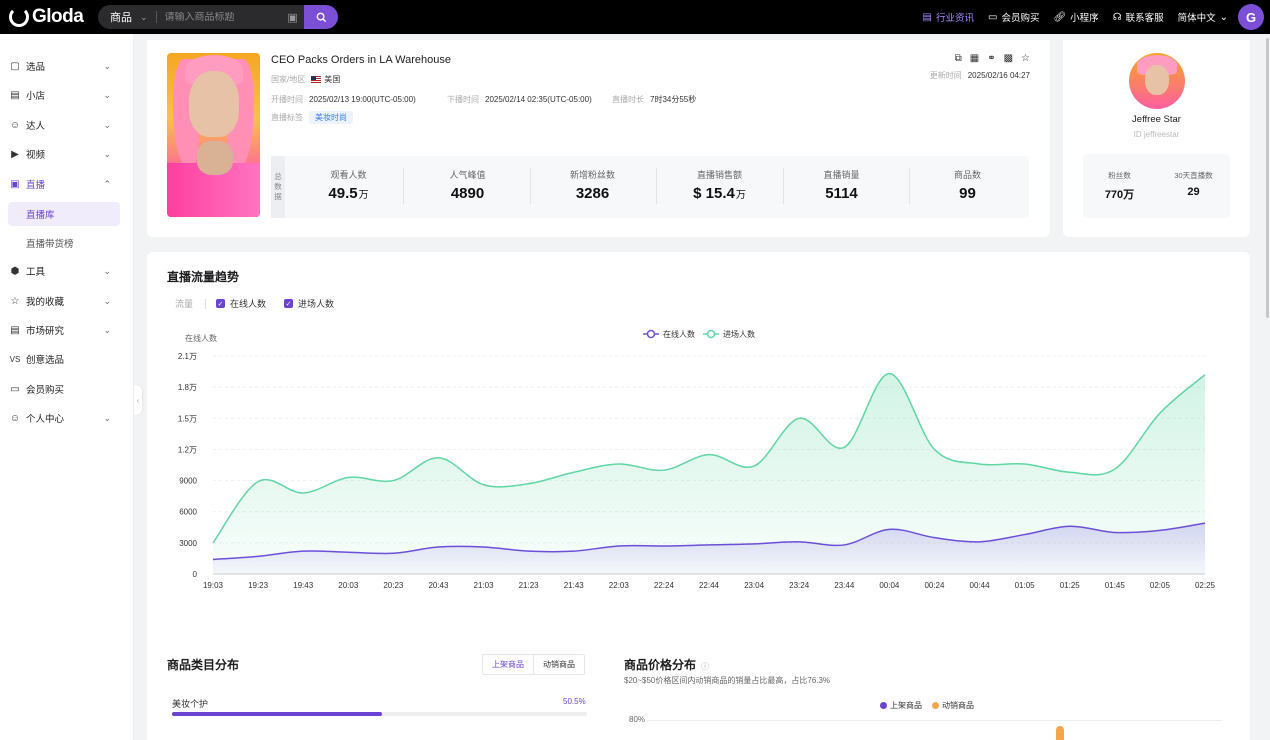  I want to click on stat-sales-amount: 直播销售额 $ 15.4万, so click(719, 186).